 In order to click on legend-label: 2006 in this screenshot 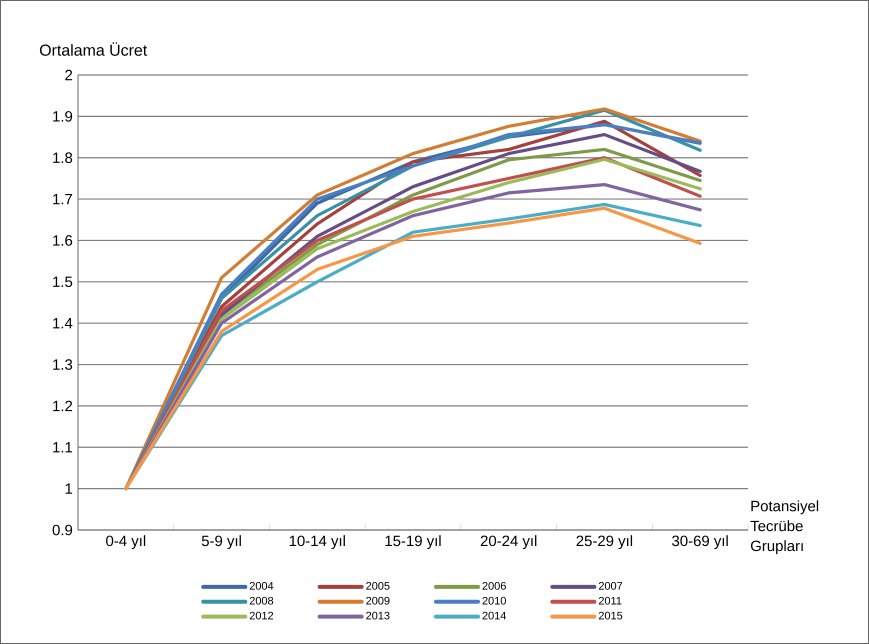, I will do `click(494, 586)`.